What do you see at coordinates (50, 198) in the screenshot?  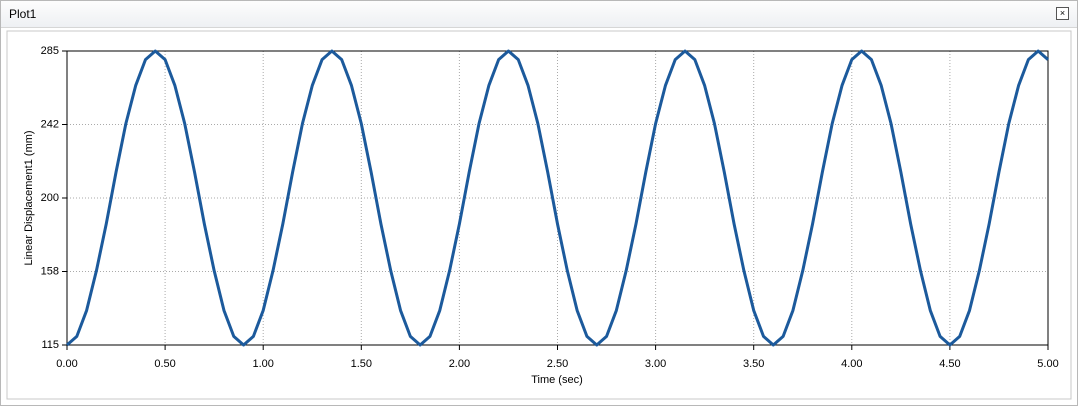 I see `y-tick-label: 200` at bounding box center [50, 198].